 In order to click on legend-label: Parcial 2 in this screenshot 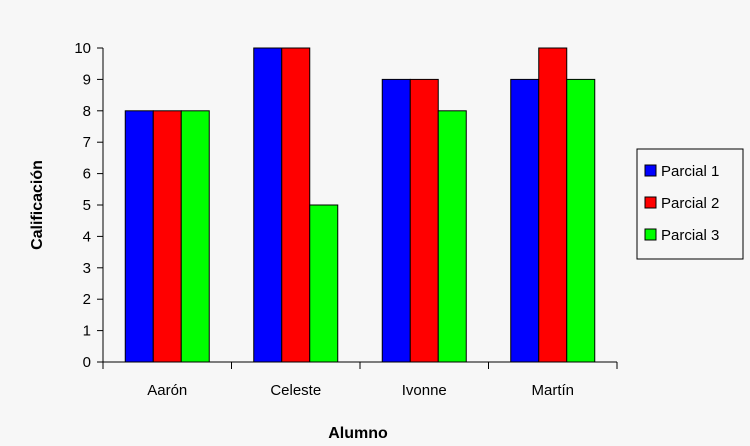, I will do `click(690, 203)`.